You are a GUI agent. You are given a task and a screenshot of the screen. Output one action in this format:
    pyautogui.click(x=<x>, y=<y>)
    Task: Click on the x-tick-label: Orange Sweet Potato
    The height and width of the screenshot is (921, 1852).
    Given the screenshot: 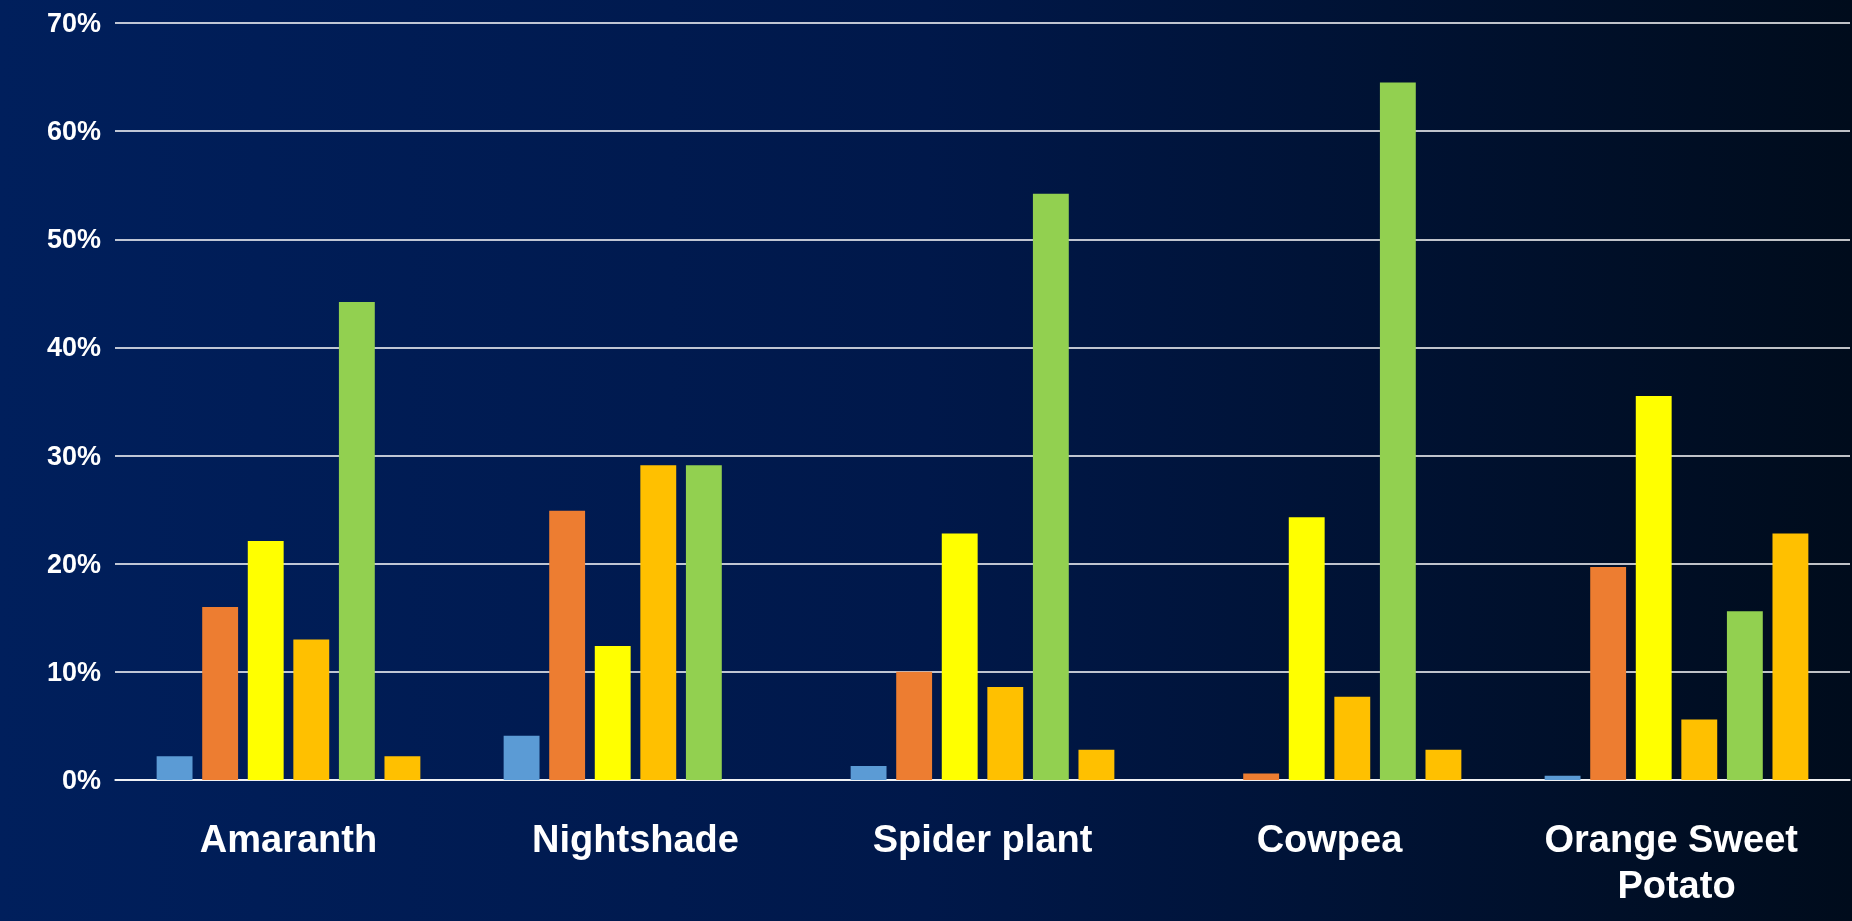 What is the action you would take?
    pyautogui.click(x=1676, y=862)
    